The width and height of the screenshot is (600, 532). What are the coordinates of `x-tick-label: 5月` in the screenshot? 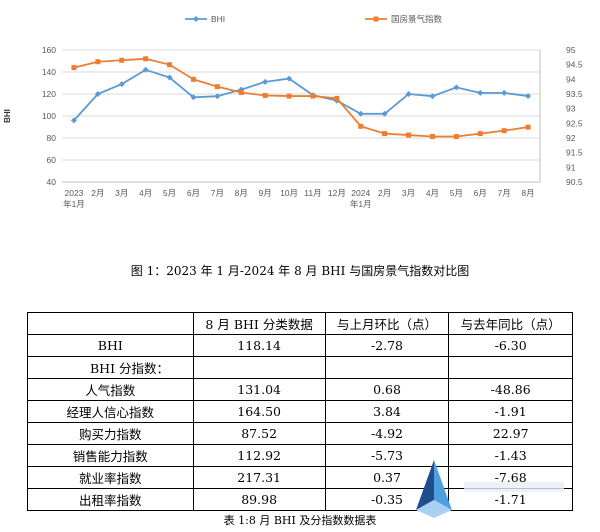 It's located at (456, 193).